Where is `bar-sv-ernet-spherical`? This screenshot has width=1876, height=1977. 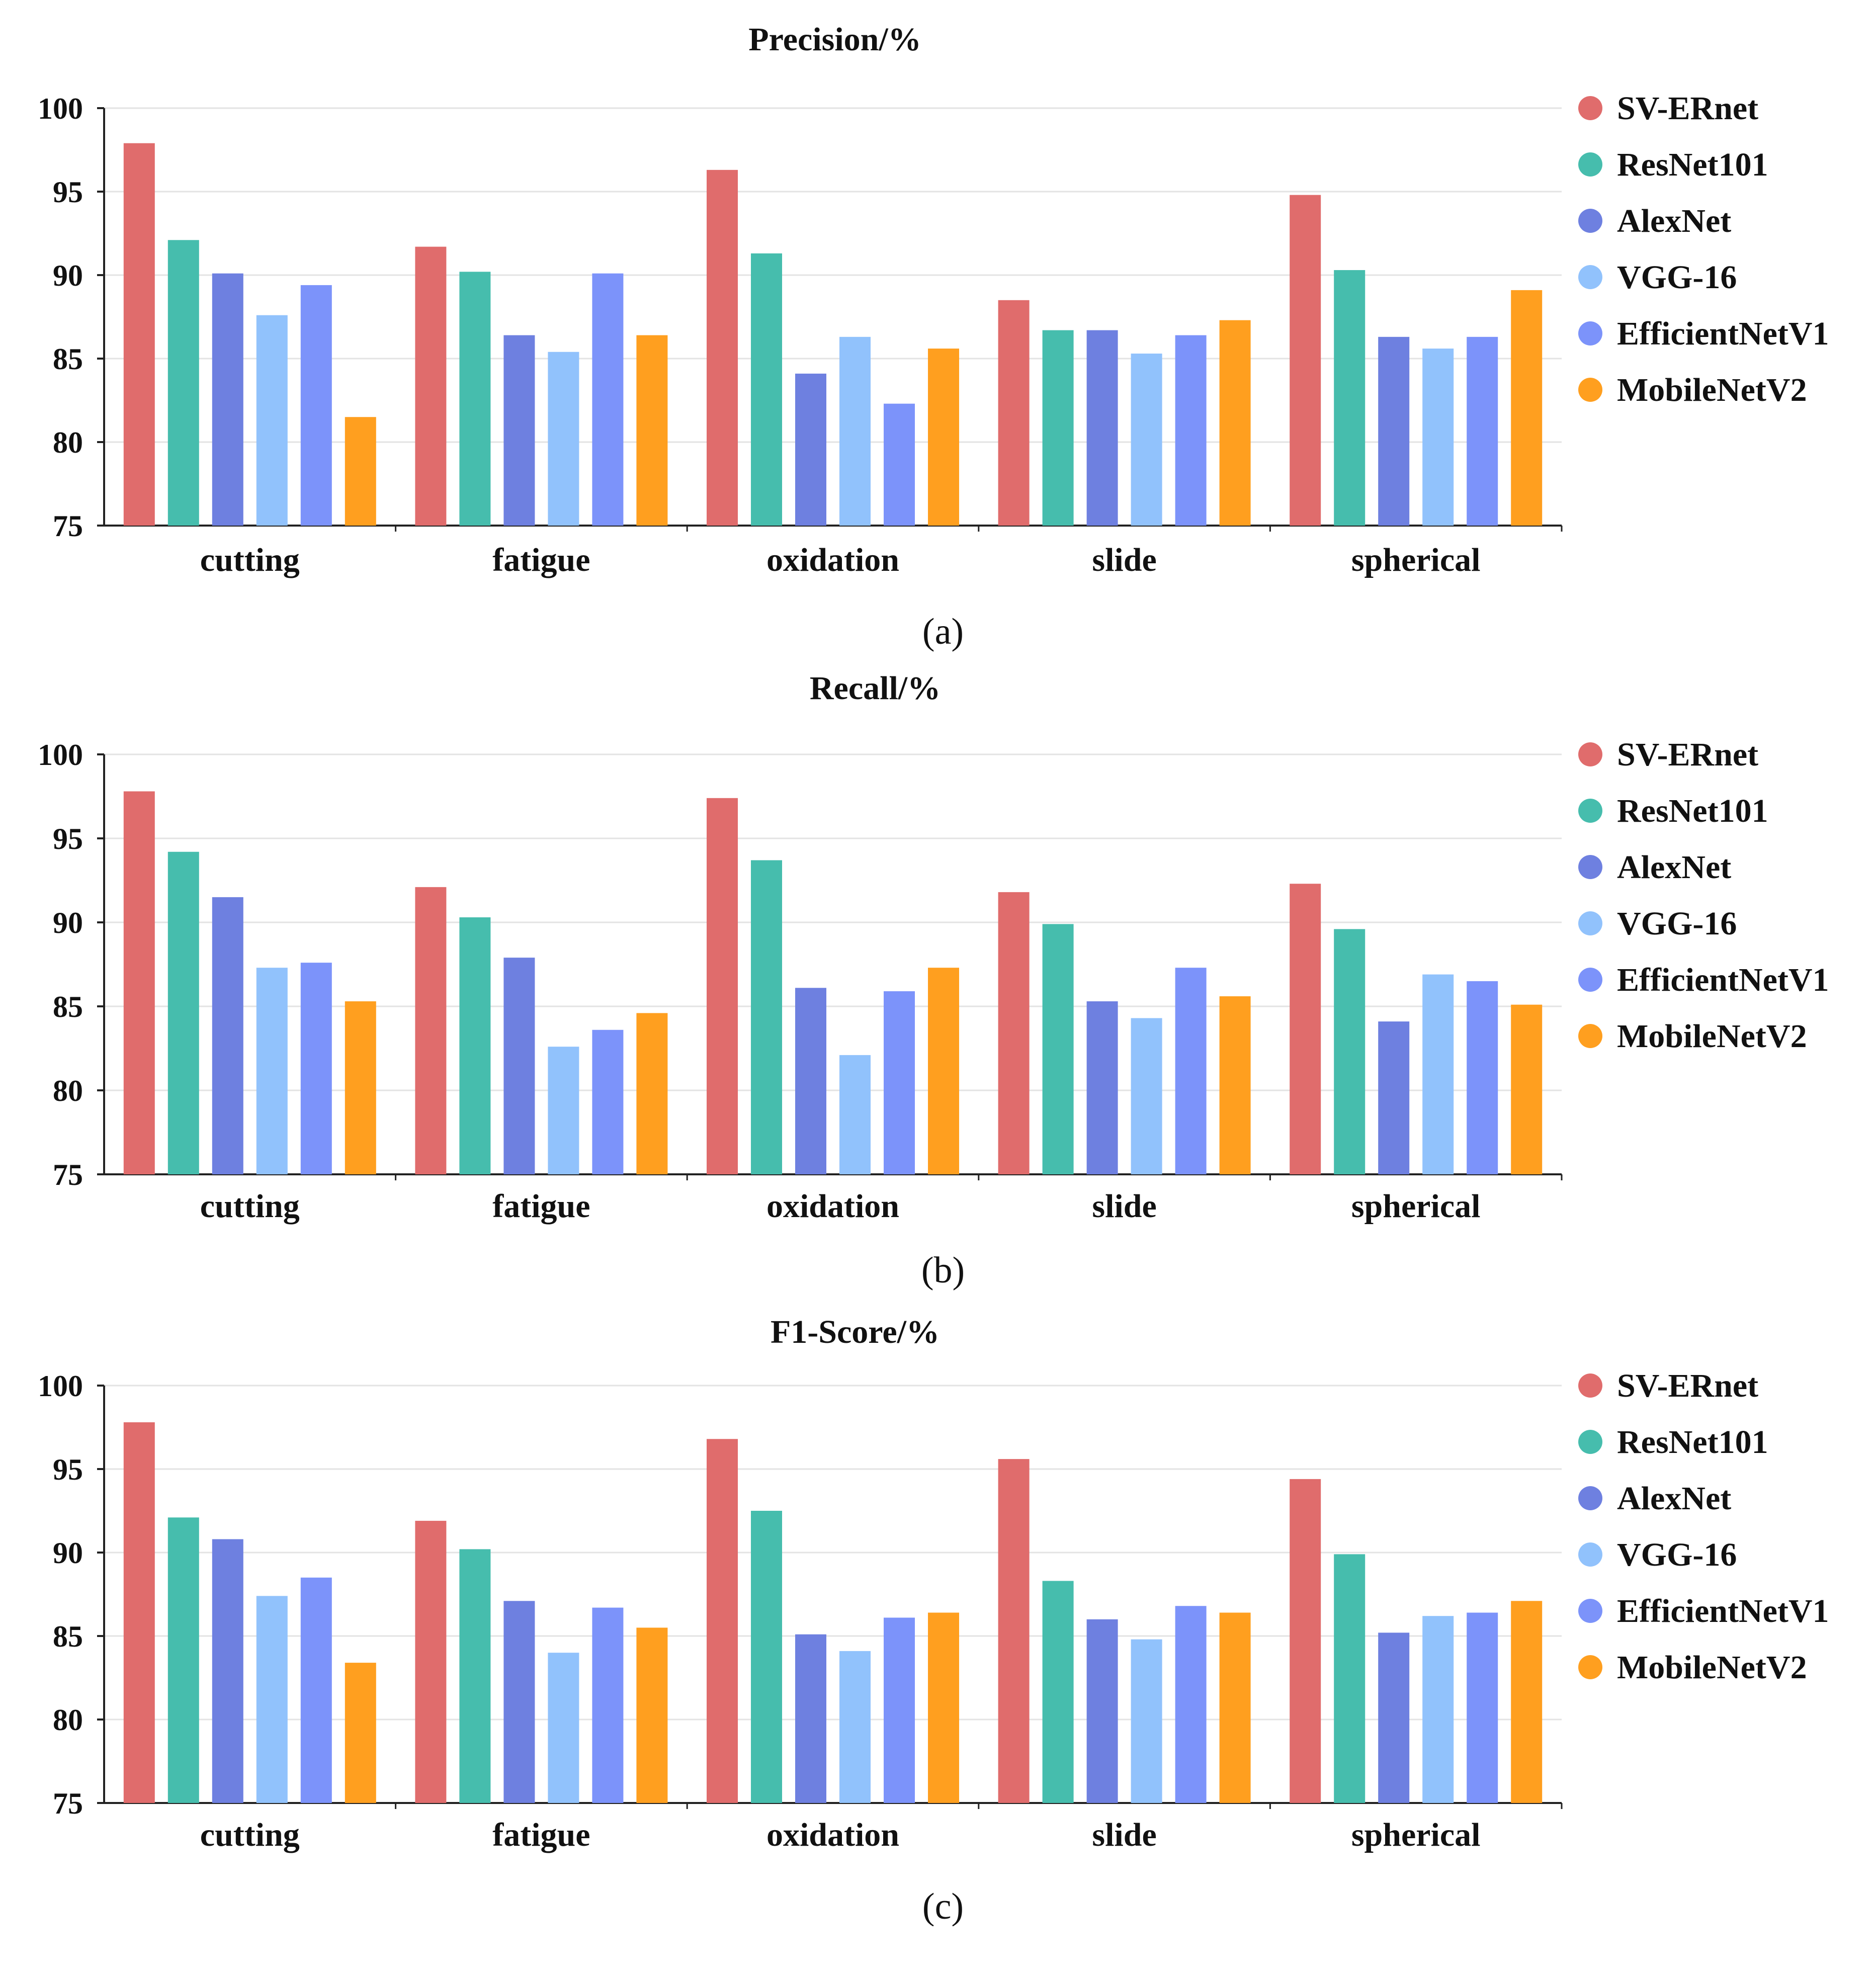
bar-sv-ernet-spherical is located at coordinates (1305, 360).